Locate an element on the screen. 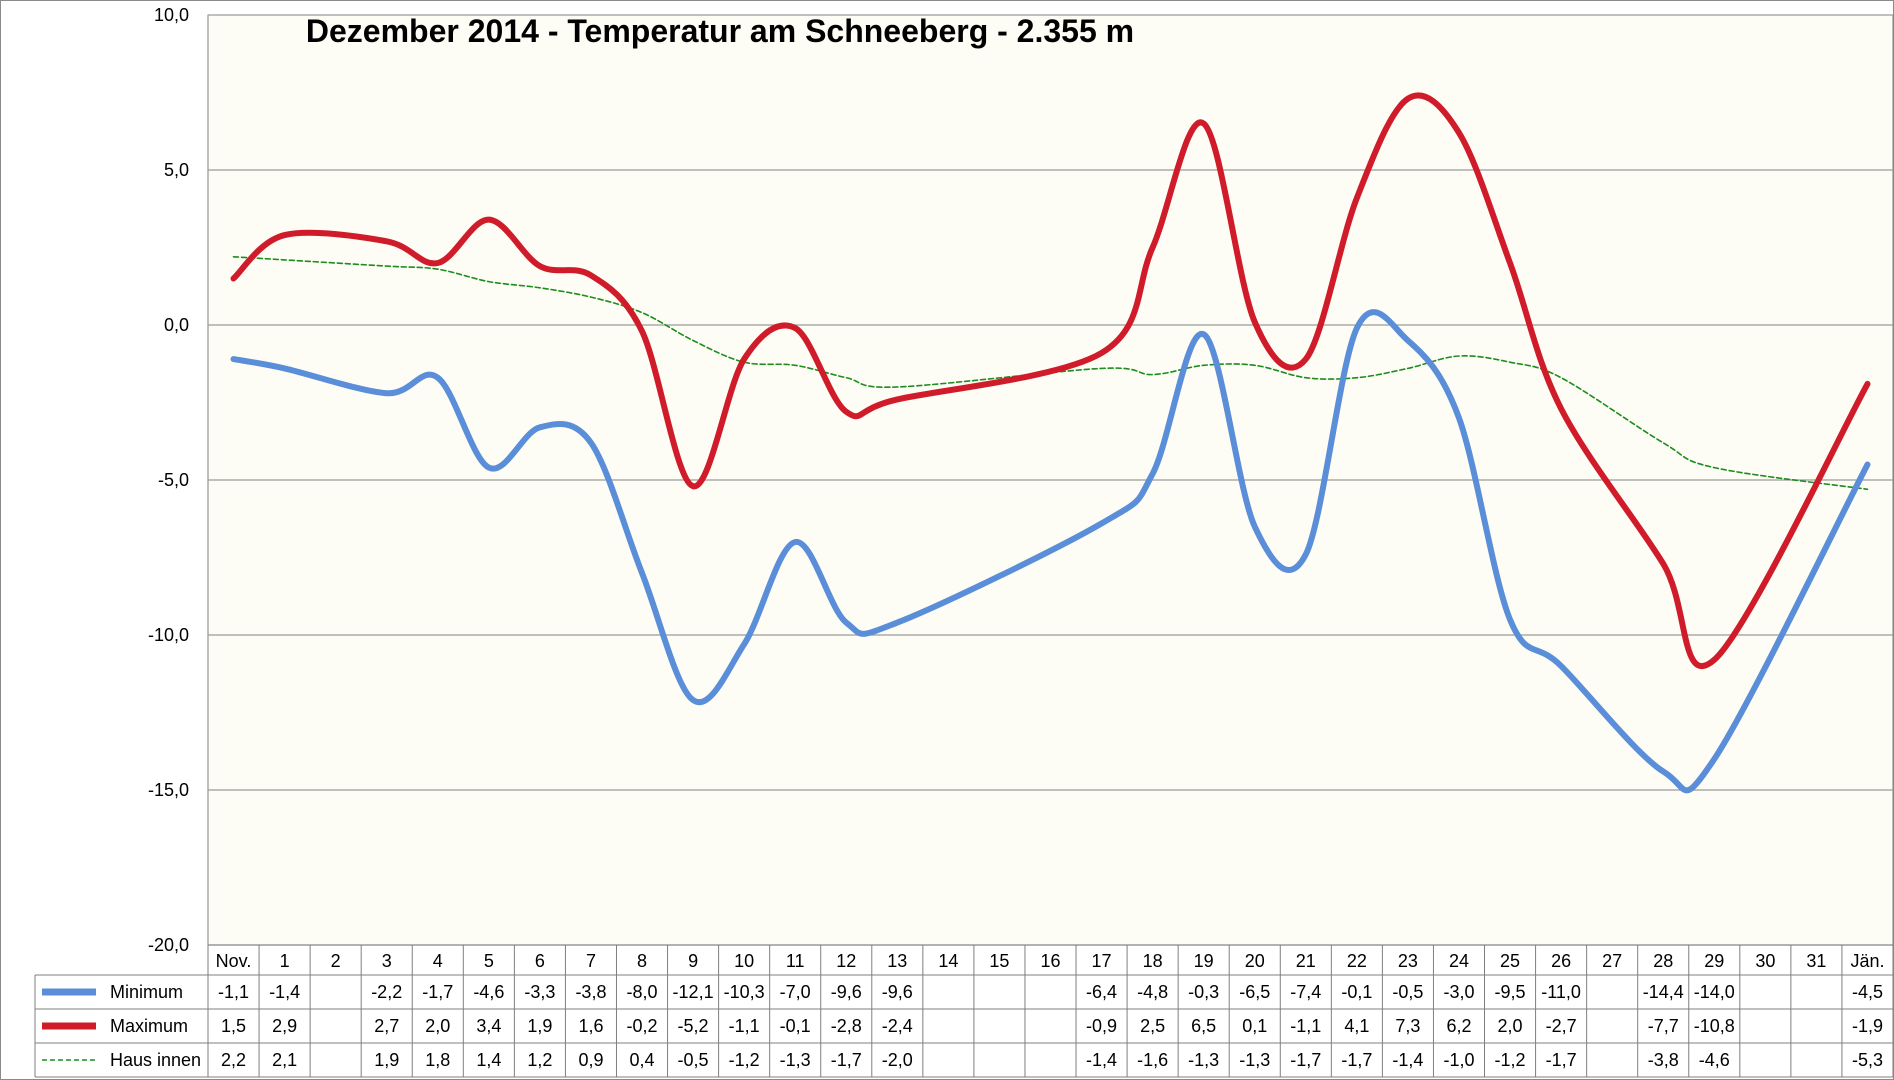 This screenshot has width=1894, height=1080. data-label: -4,6 is located at coordinates (488, 992).